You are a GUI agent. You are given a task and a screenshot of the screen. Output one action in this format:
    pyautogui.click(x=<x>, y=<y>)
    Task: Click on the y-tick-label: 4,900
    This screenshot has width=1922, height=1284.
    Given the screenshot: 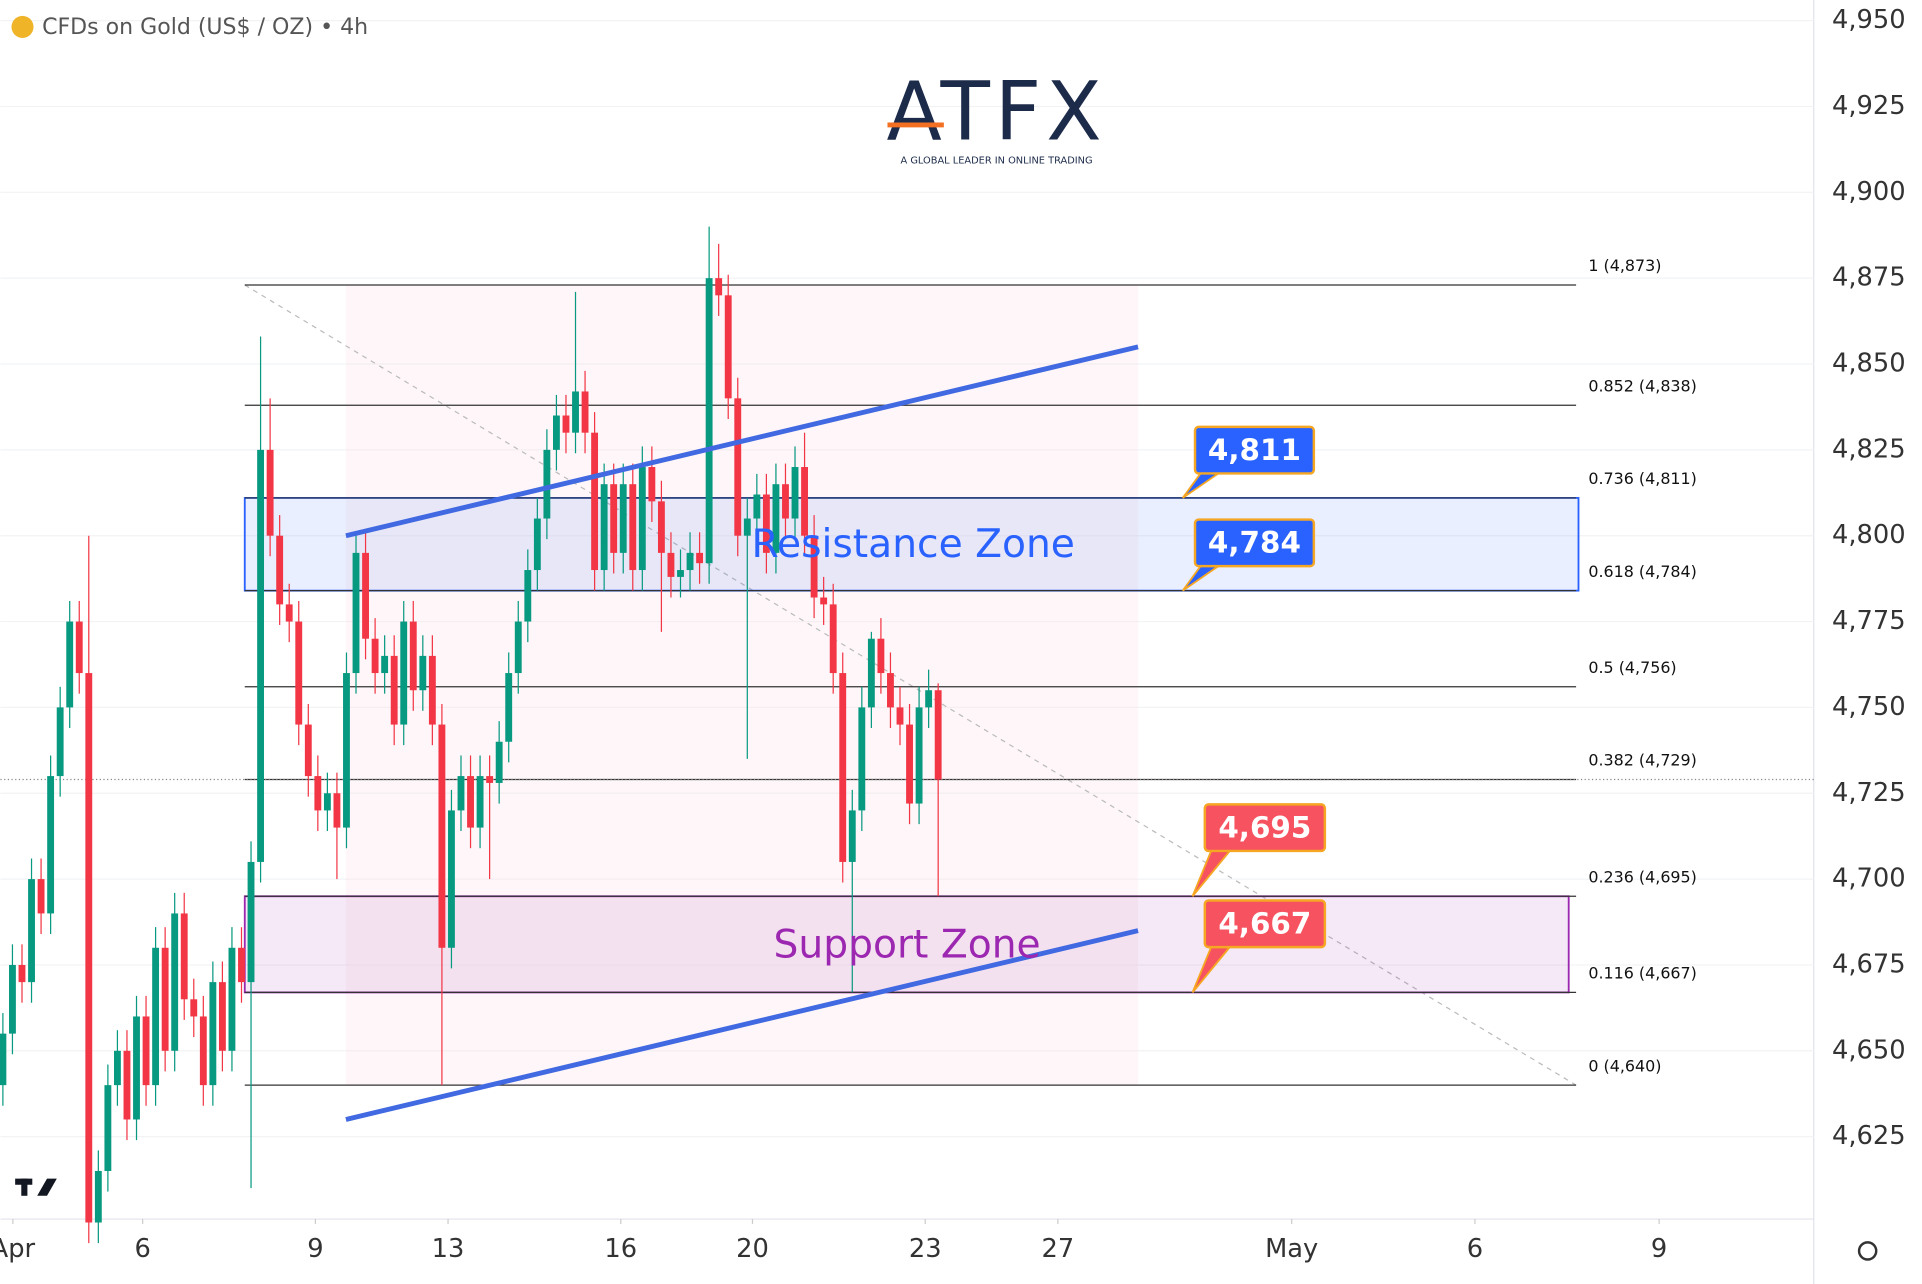 What is the action you would take?
    pyautogui.click(x=1869, y=192)
    